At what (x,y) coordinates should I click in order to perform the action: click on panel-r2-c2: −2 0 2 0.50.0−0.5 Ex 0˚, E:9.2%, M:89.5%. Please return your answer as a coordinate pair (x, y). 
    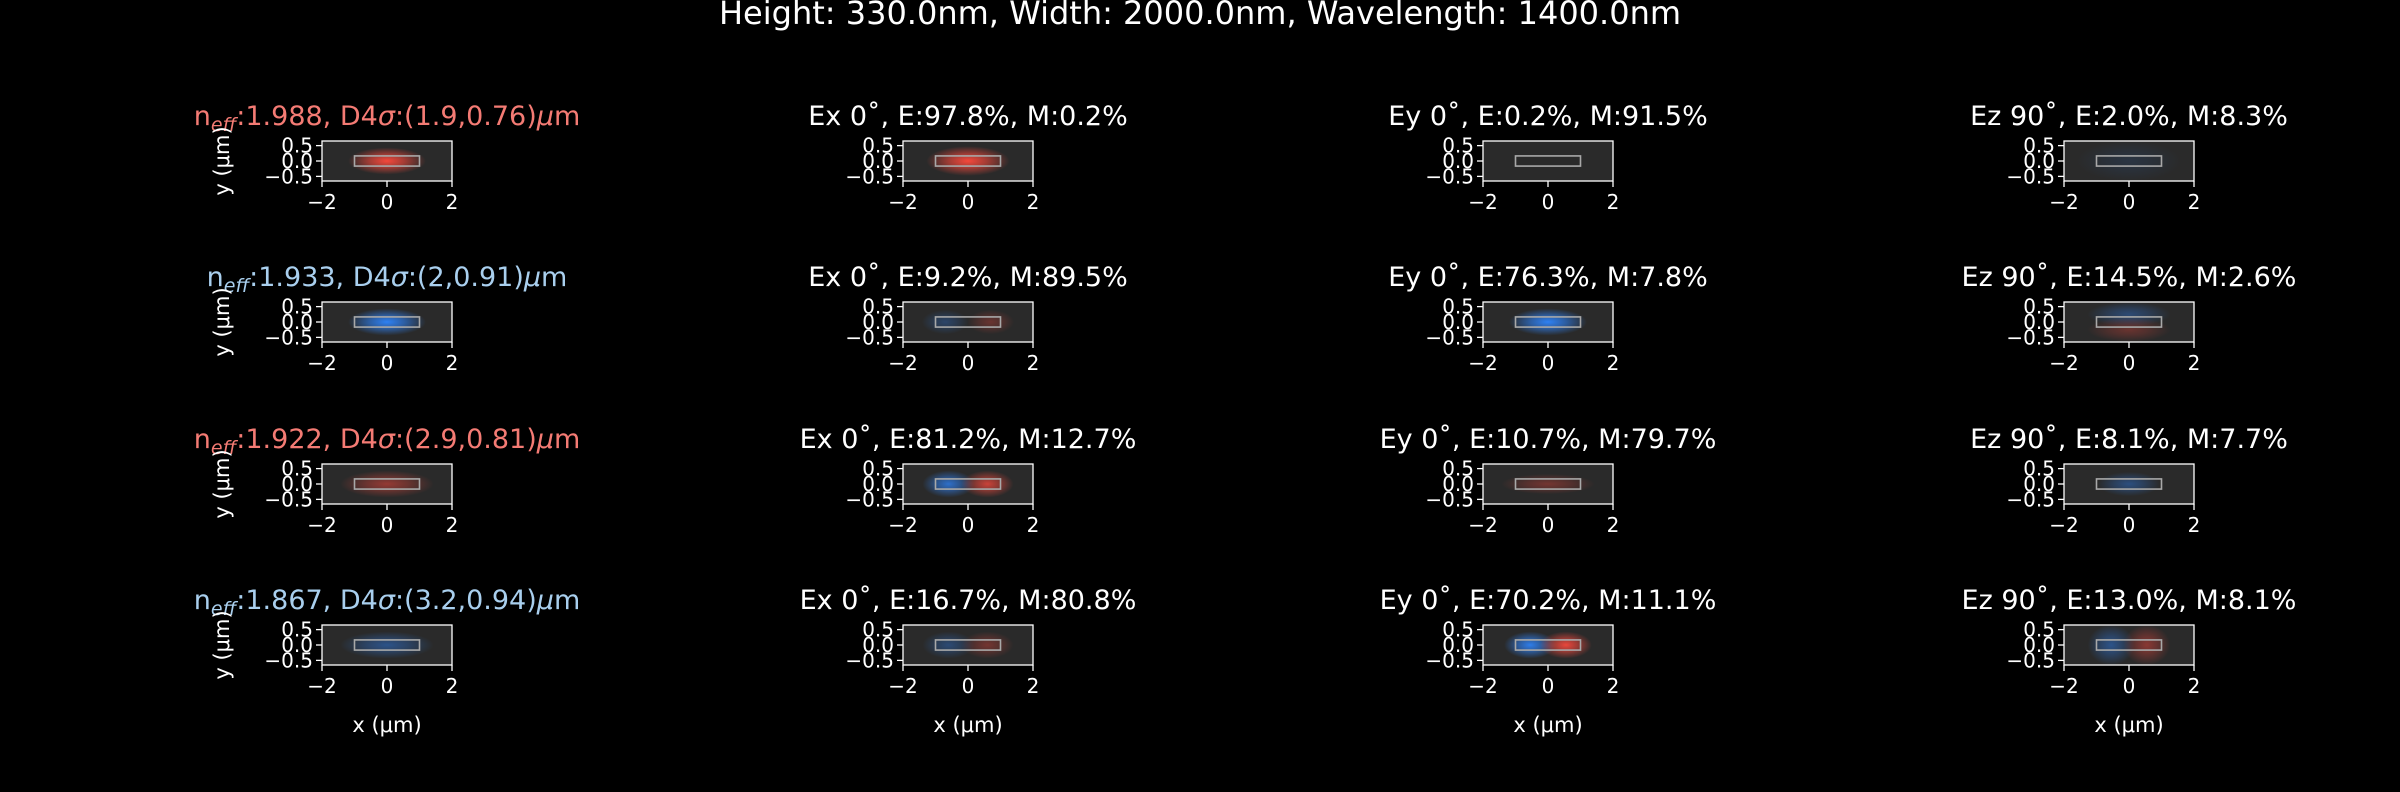
    Looking at the image, I should click on (968, 318).